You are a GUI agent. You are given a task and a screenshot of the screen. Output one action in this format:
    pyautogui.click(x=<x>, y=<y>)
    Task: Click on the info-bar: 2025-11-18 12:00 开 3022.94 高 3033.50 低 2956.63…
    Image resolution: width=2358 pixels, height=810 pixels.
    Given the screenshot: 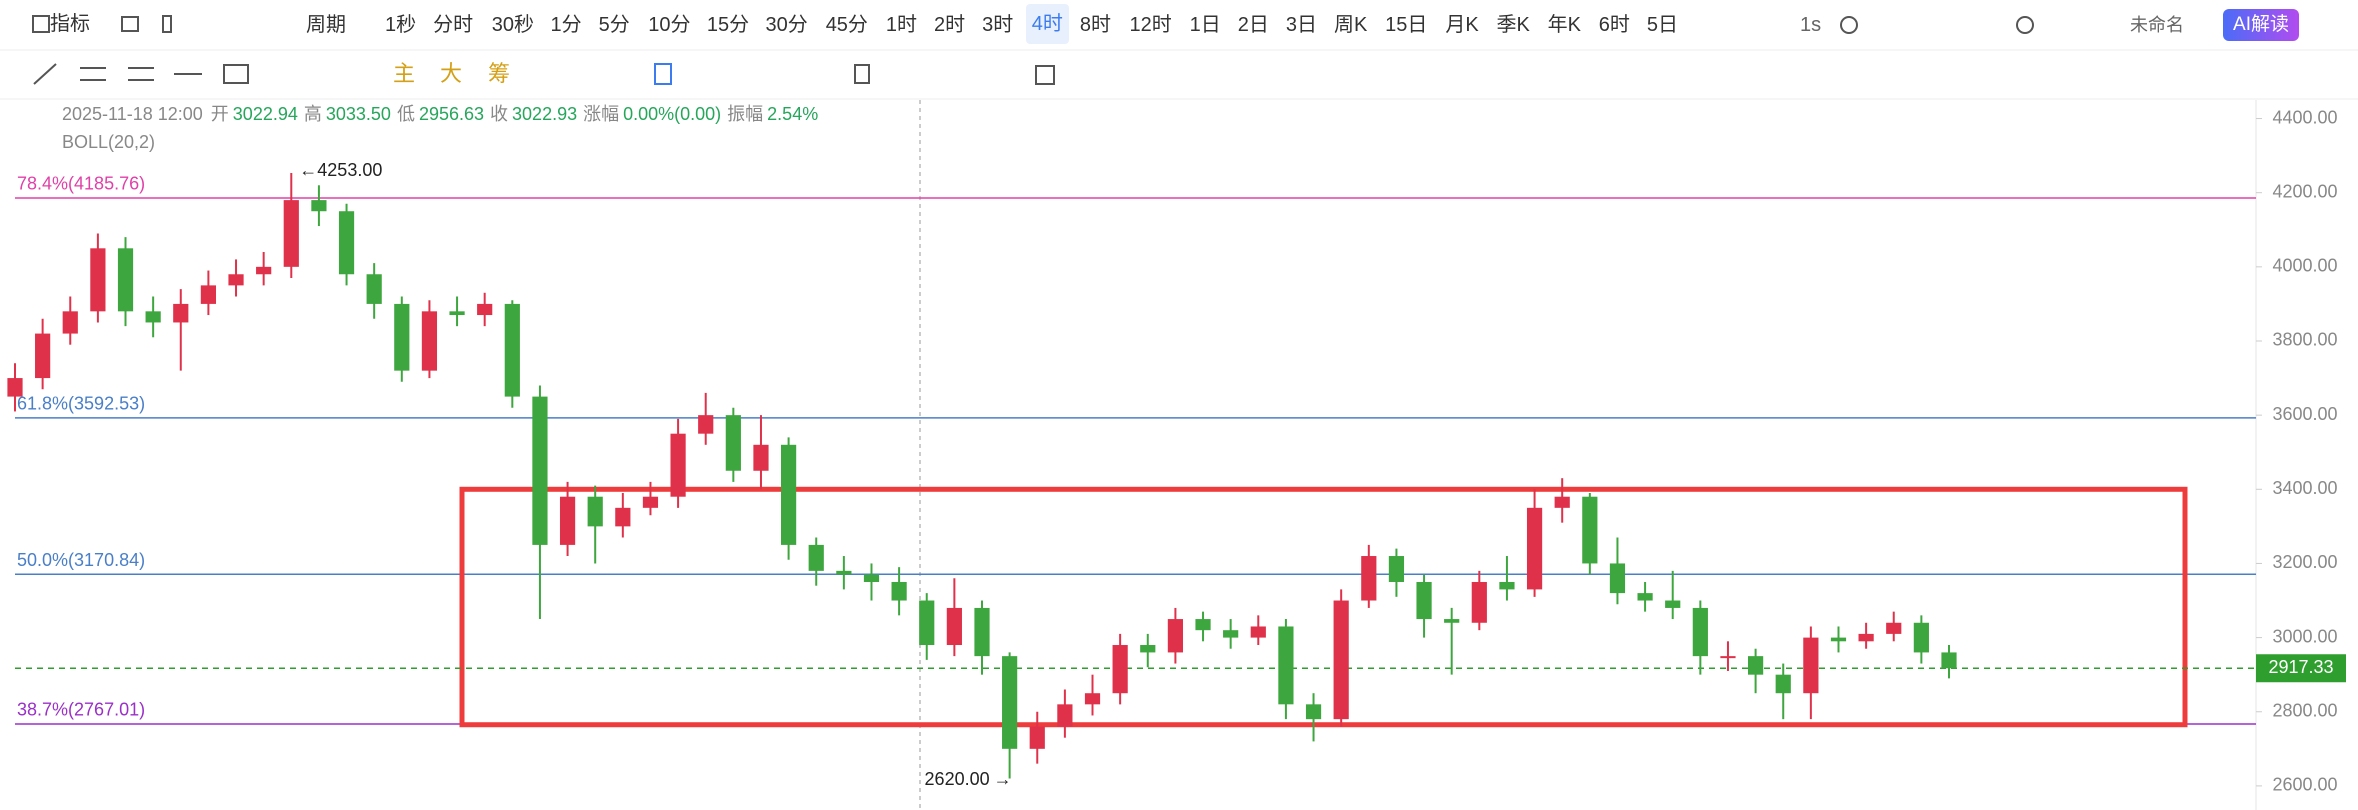 What is the action you would take?
    pyautogui.click(x=443, y=128)
    